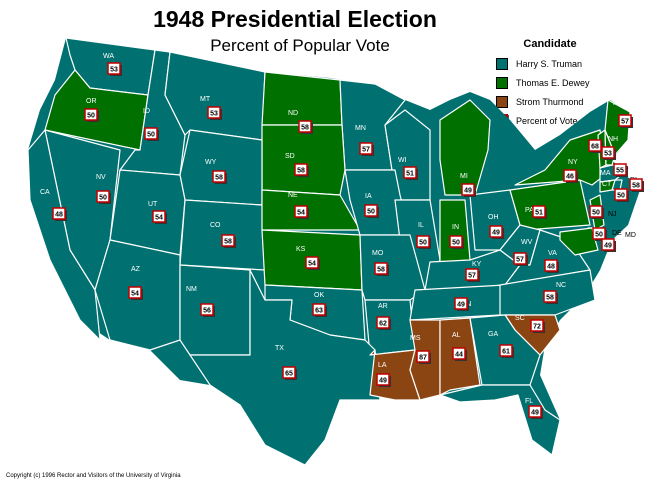 The height and width of the screenshot is (486, 663). What do you see at coordinates (215, 225) in the screenshot?
I see `state-abbr-co: CO` at bounding box center [215, 225].